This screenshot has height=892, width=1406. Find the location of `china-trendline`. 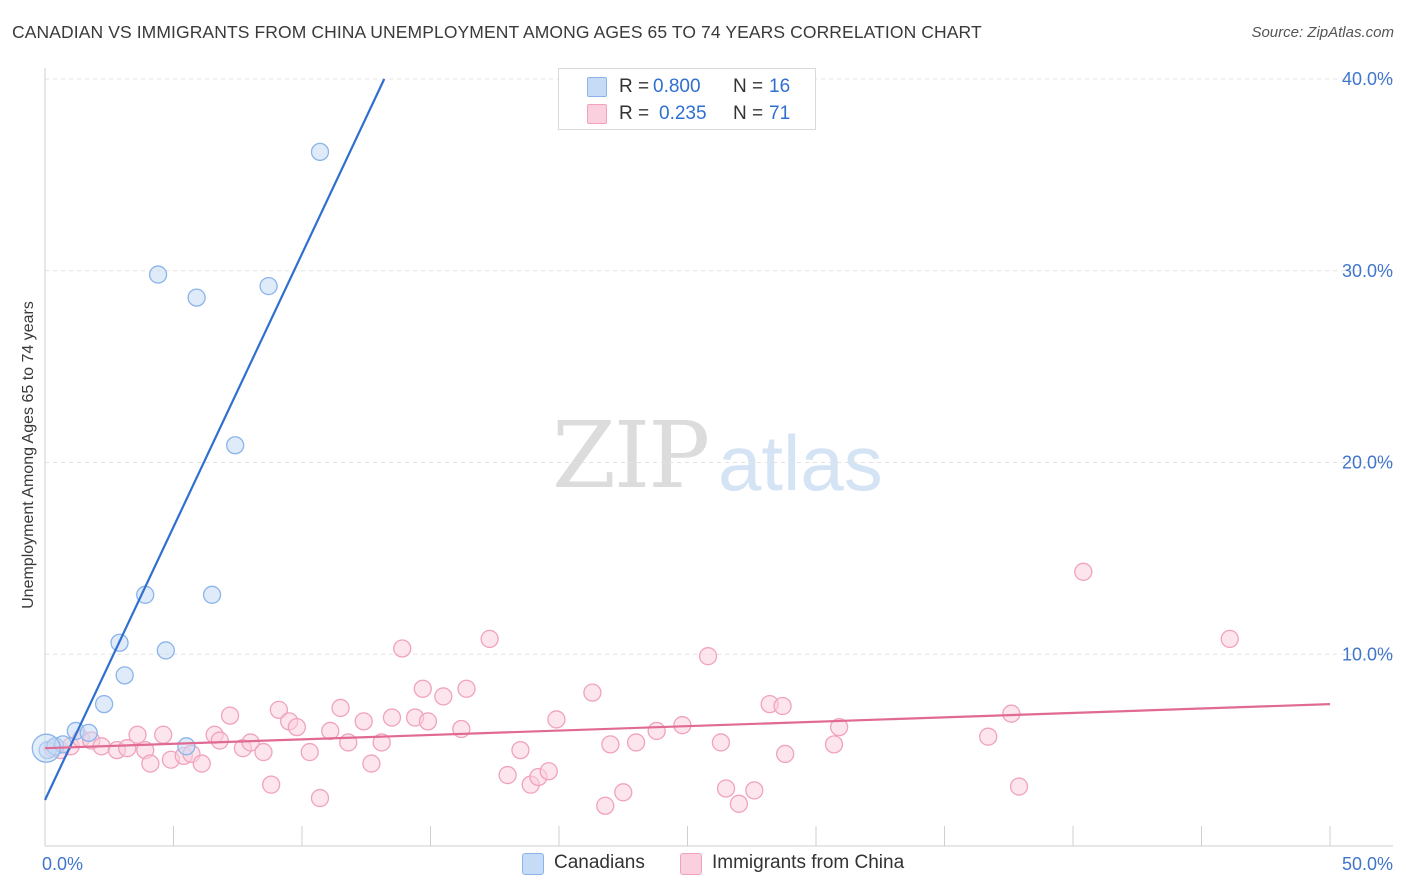

china-trendline is located at coordinates (687, 726).